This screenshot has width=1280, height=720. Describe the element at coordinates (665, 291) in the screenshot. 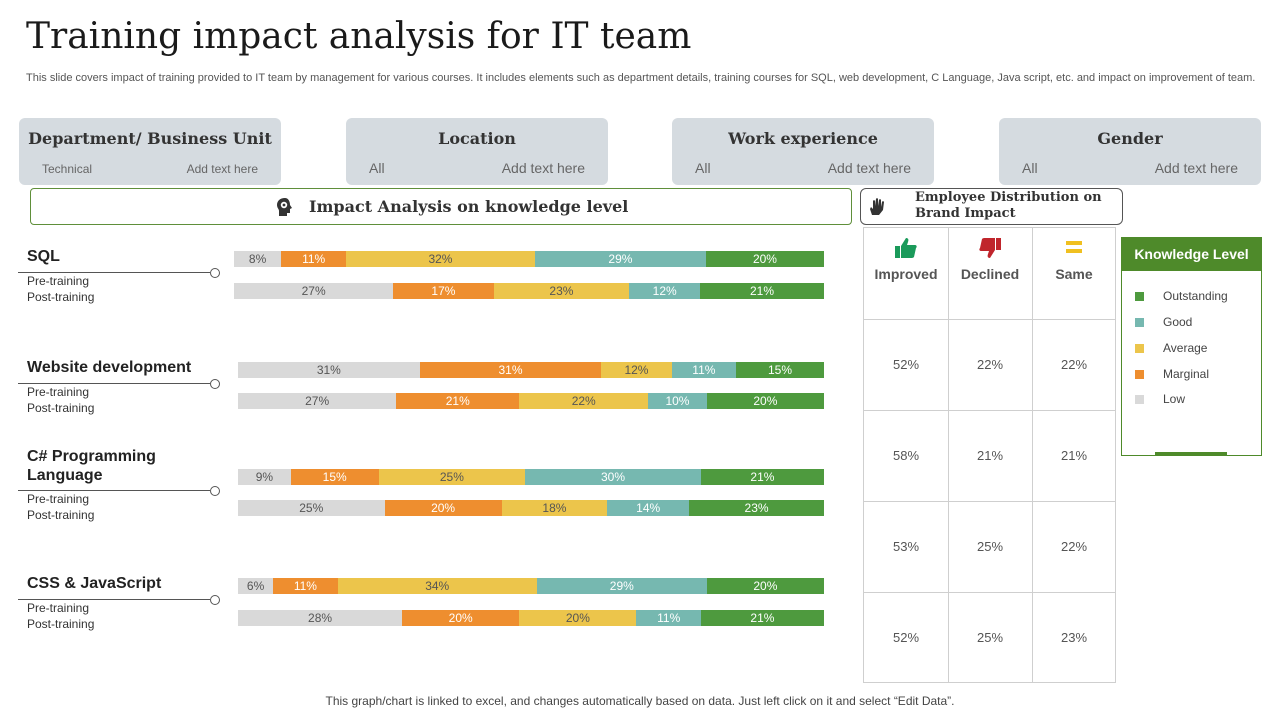

I see `bar-segment-good: 12%` at that location.